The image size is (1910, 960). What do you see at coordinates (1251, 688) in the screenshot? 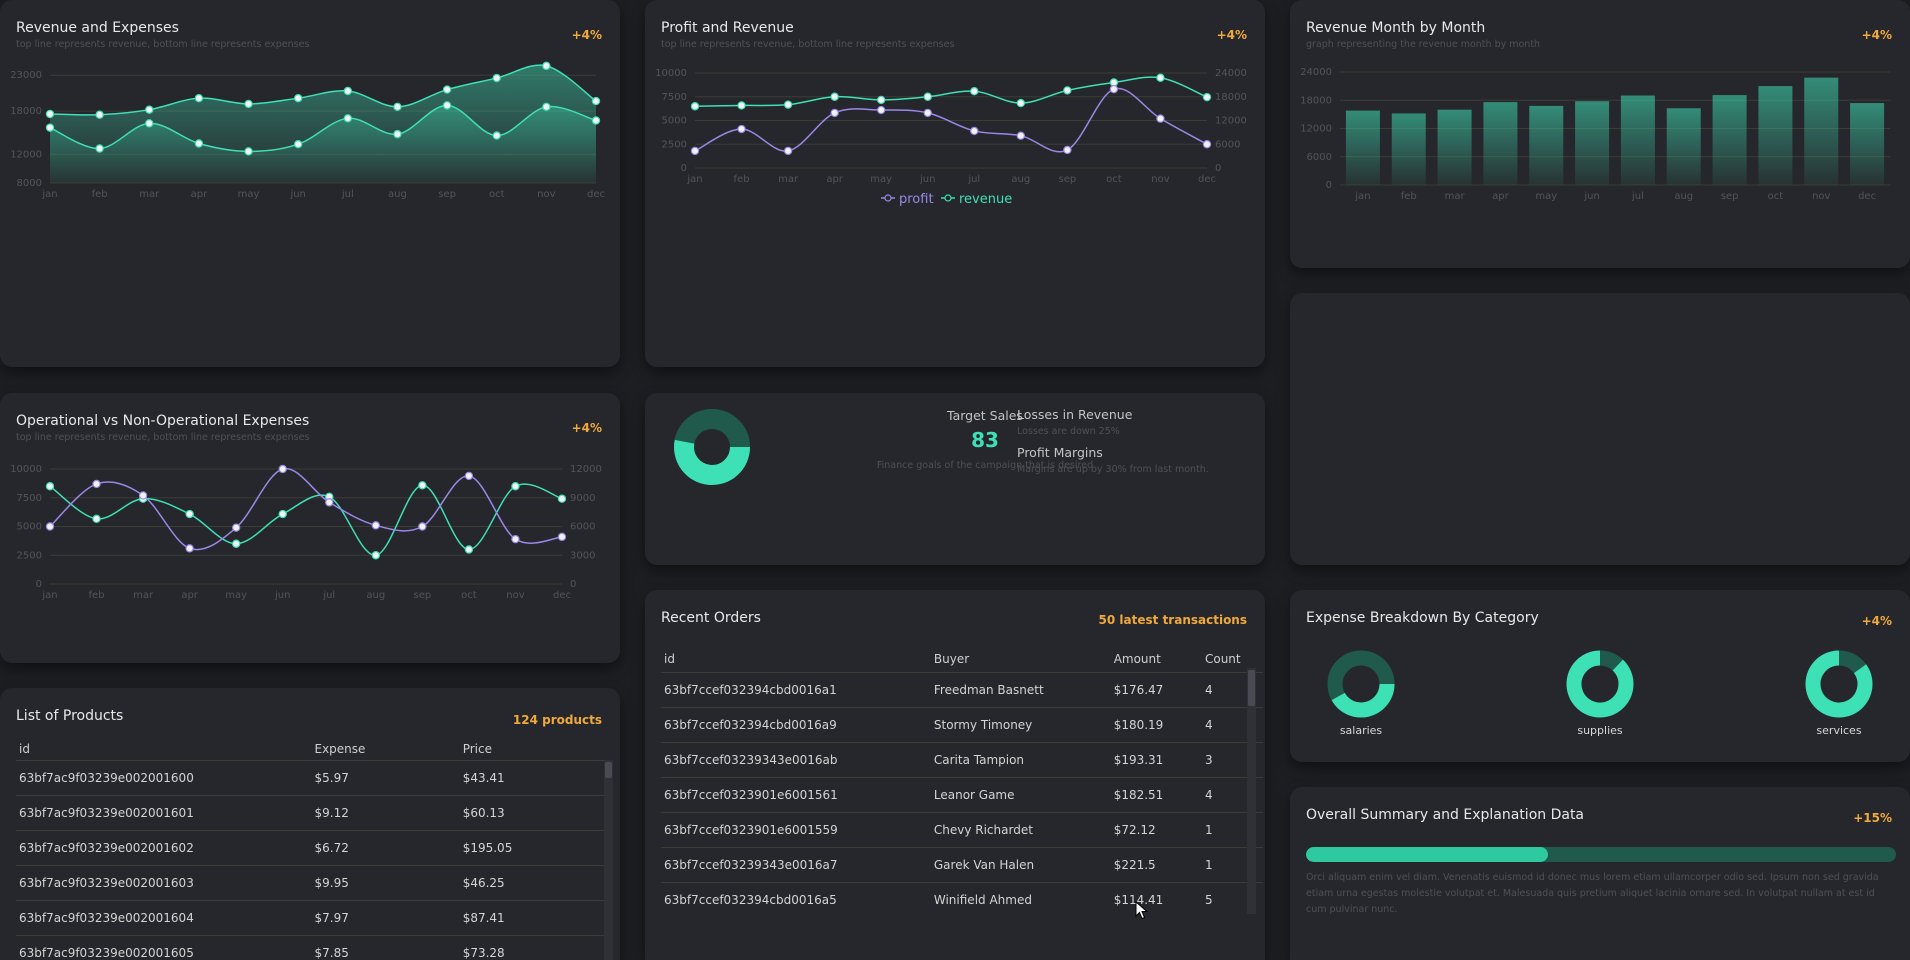
I see `orders-scrollbar-thumb` at bounding box center [1251, 688].